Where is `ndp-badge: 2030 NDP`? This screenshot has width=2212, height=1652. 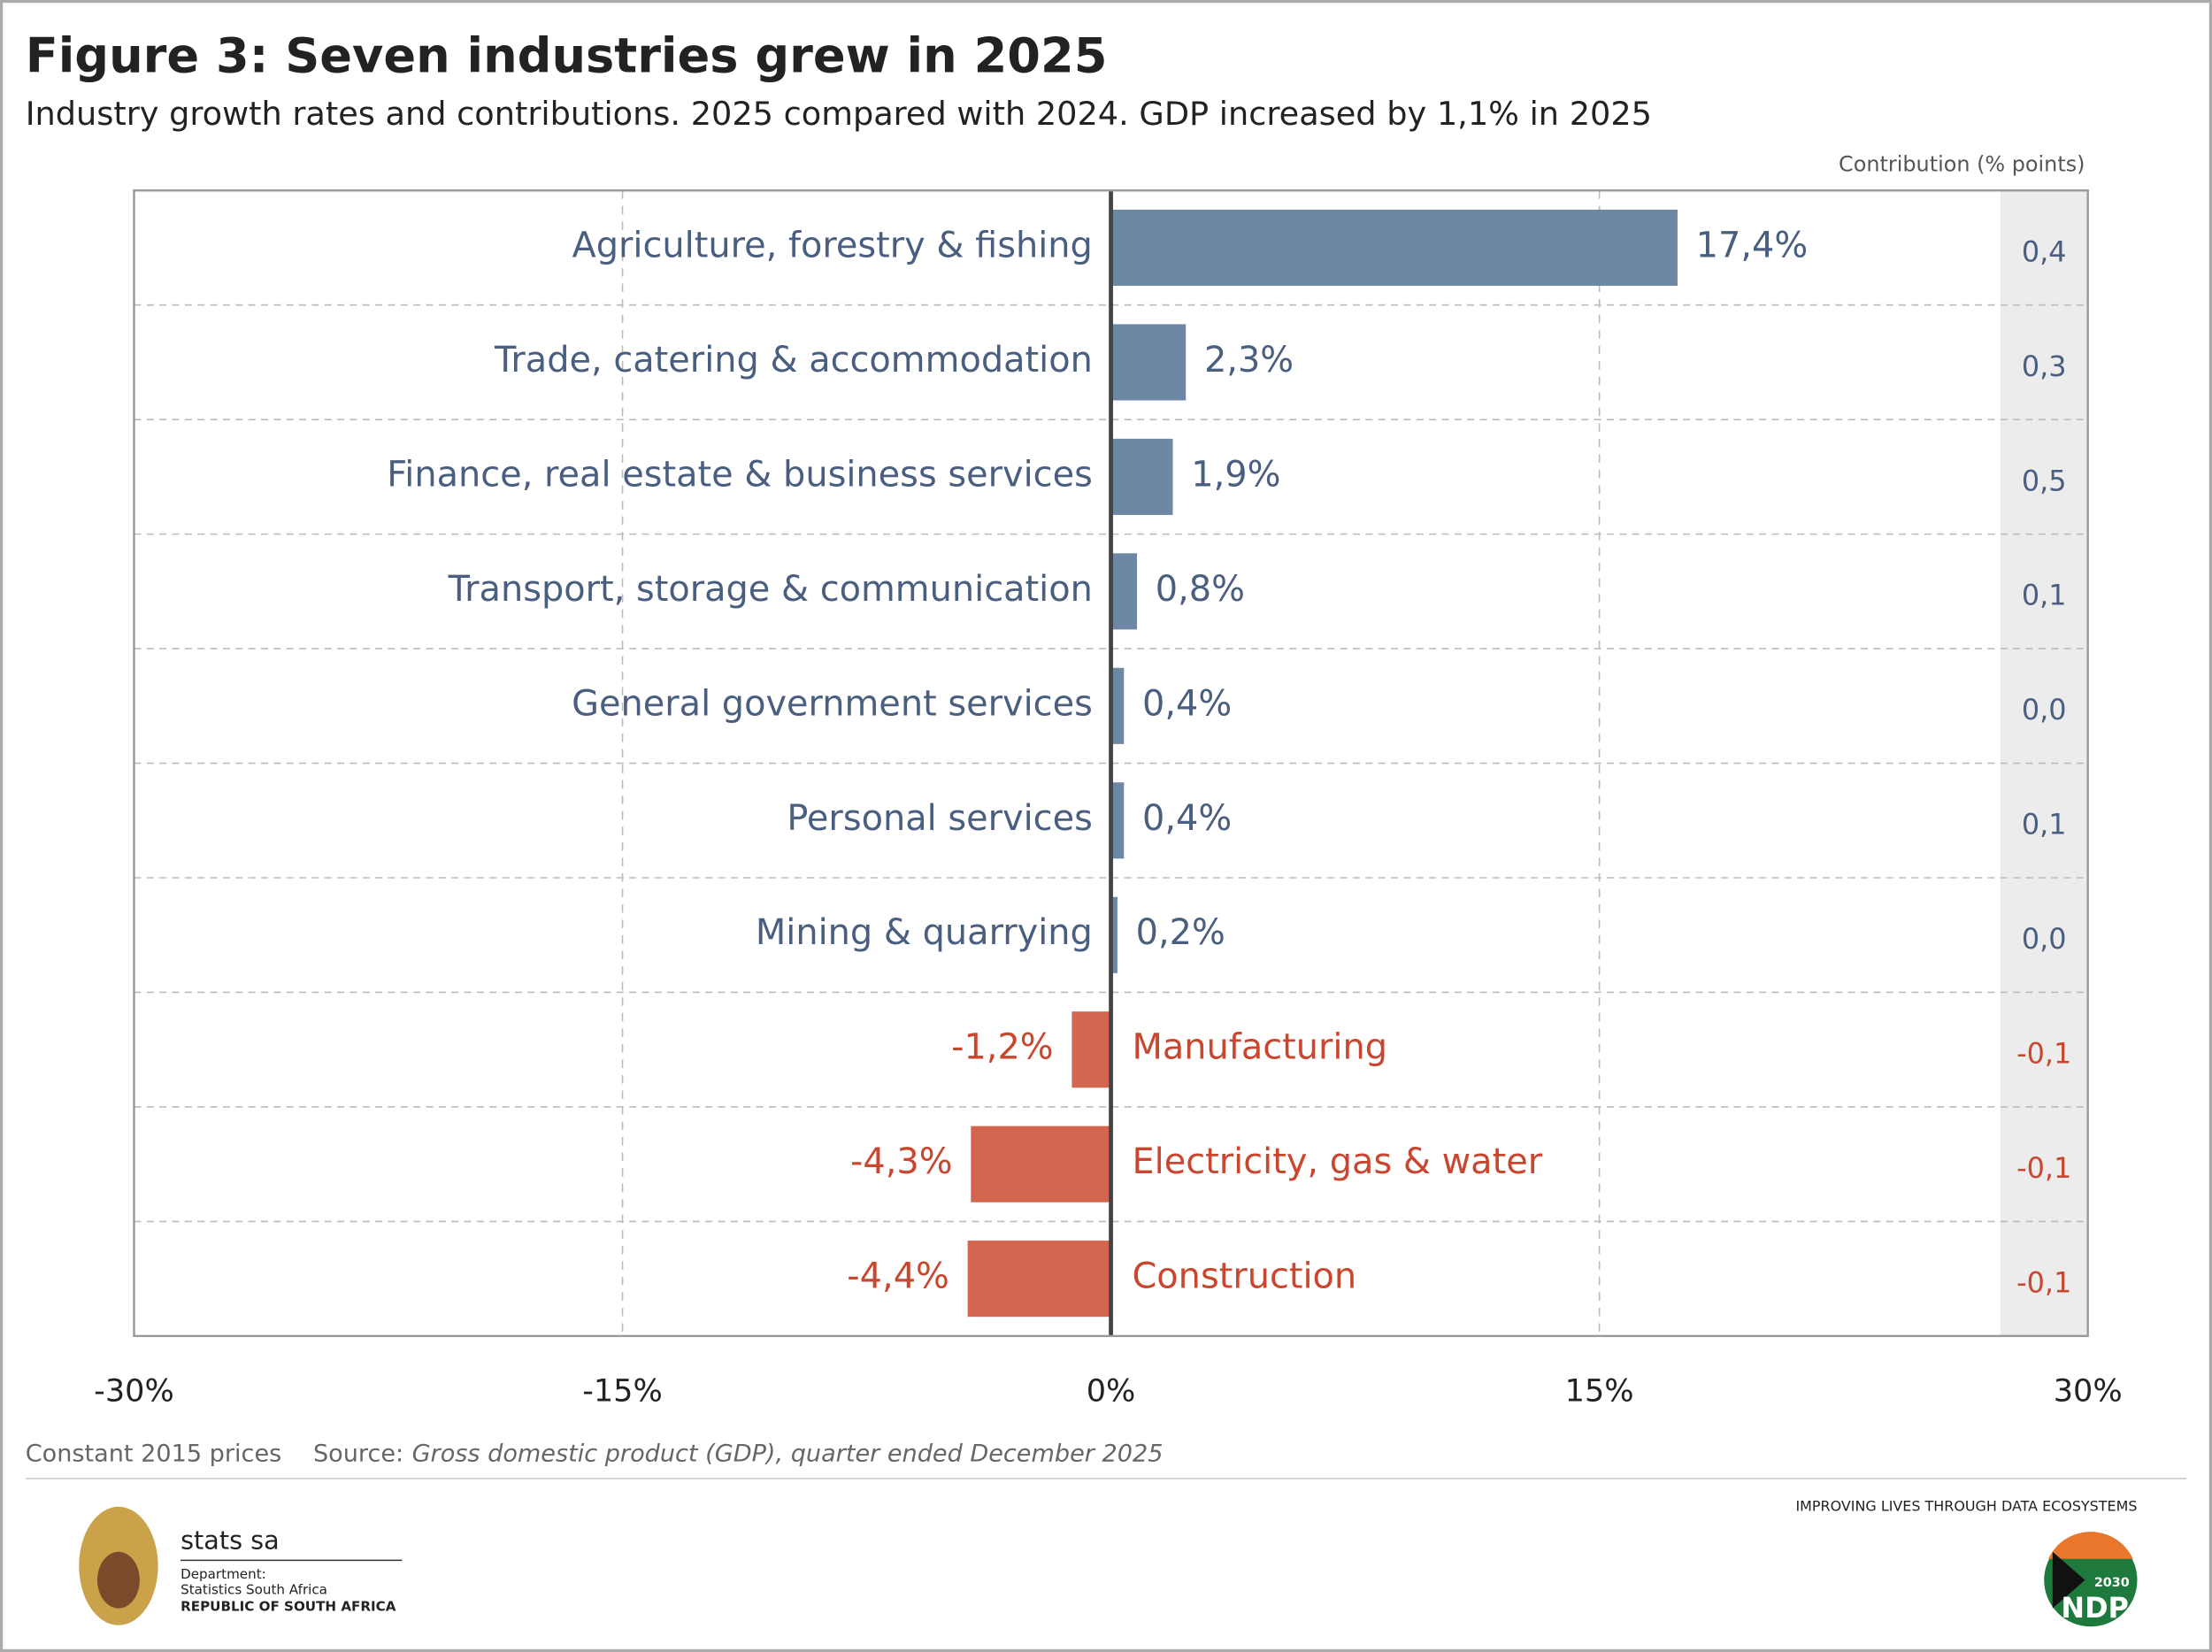 ndp-badge: 2030 NDP is located at coordinates (2091, 1579).